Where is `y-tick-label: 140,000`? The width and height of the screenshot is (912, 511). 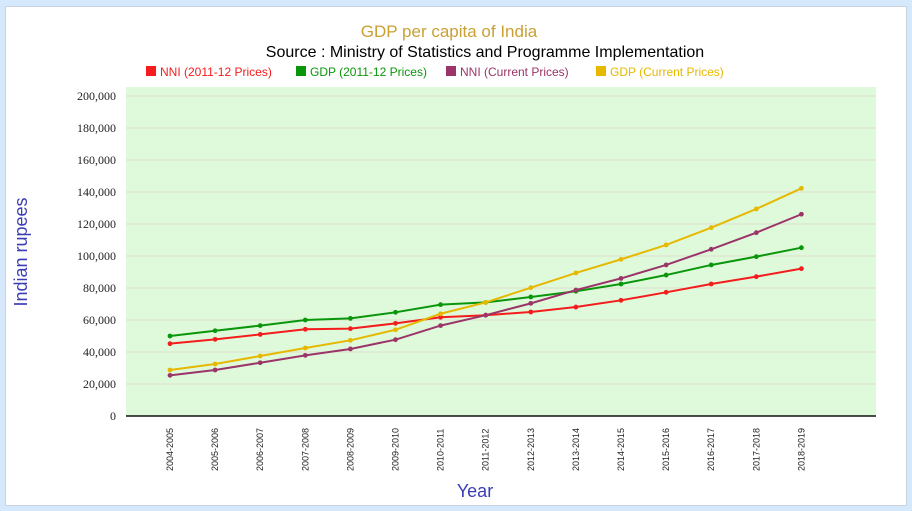 y-tick-label: 140,000 is located at coordinates (96, 192).